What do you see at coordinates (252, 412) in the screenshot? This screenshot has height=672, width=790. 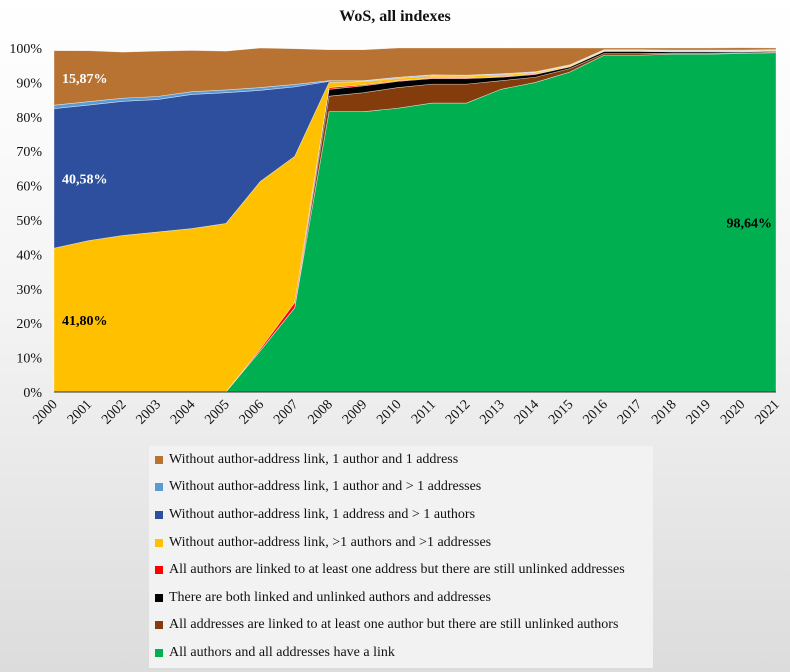 I see `x-tick-label: 2006` at bounding box center [252, 412].